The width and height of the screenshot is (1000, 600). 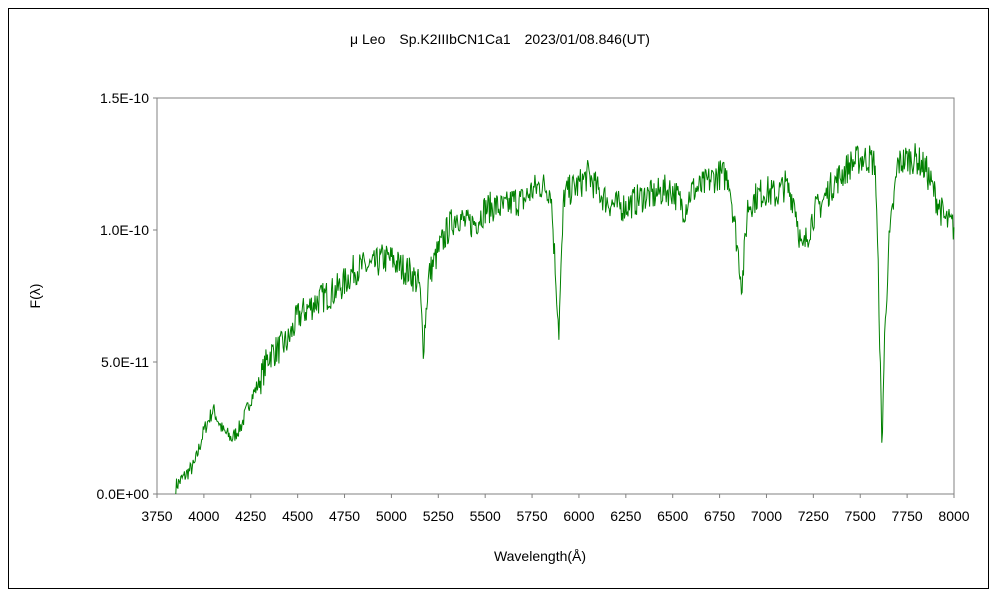 I want to click on x-tick-label: 5500, so click(x=485, y=516).